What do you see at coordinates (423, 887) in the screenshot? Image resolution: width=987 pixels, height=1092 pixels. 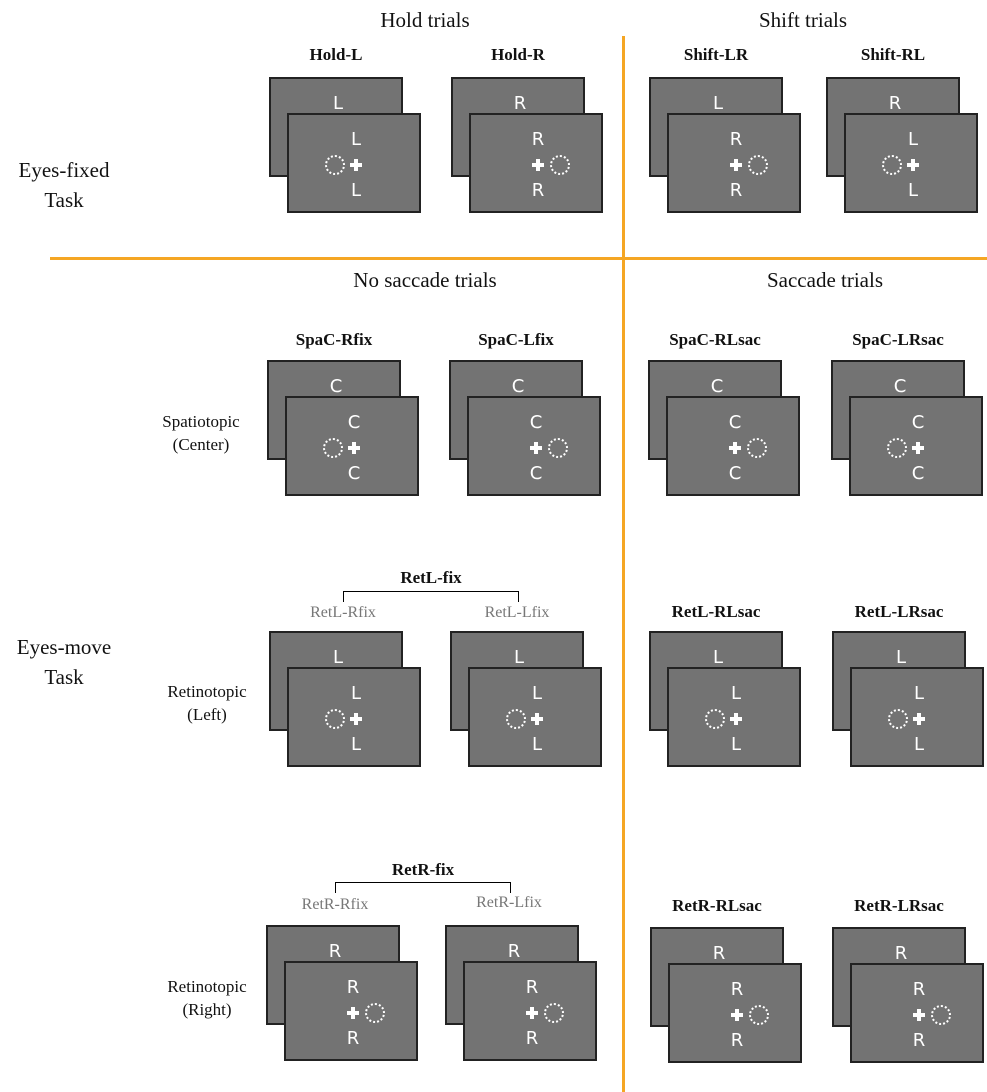 I see `bracket-retr-fix` at bounding box center [423, 887].